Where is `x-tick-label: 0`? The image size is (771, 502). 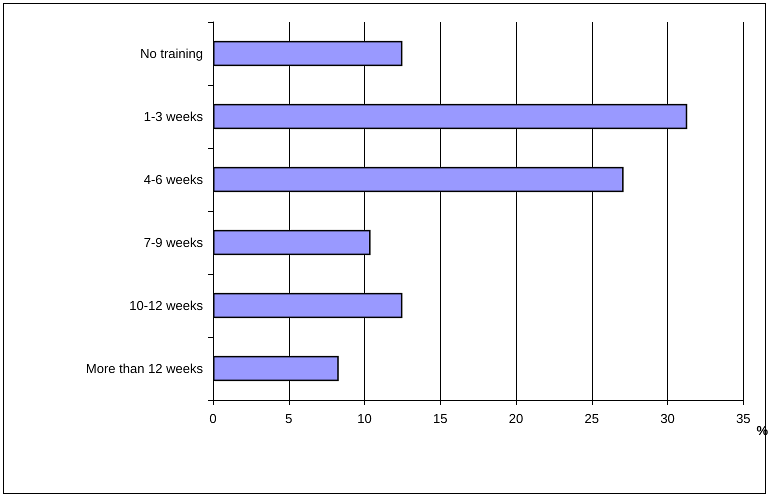
x-tick-label: 0 is located at coordinates (213, 418).